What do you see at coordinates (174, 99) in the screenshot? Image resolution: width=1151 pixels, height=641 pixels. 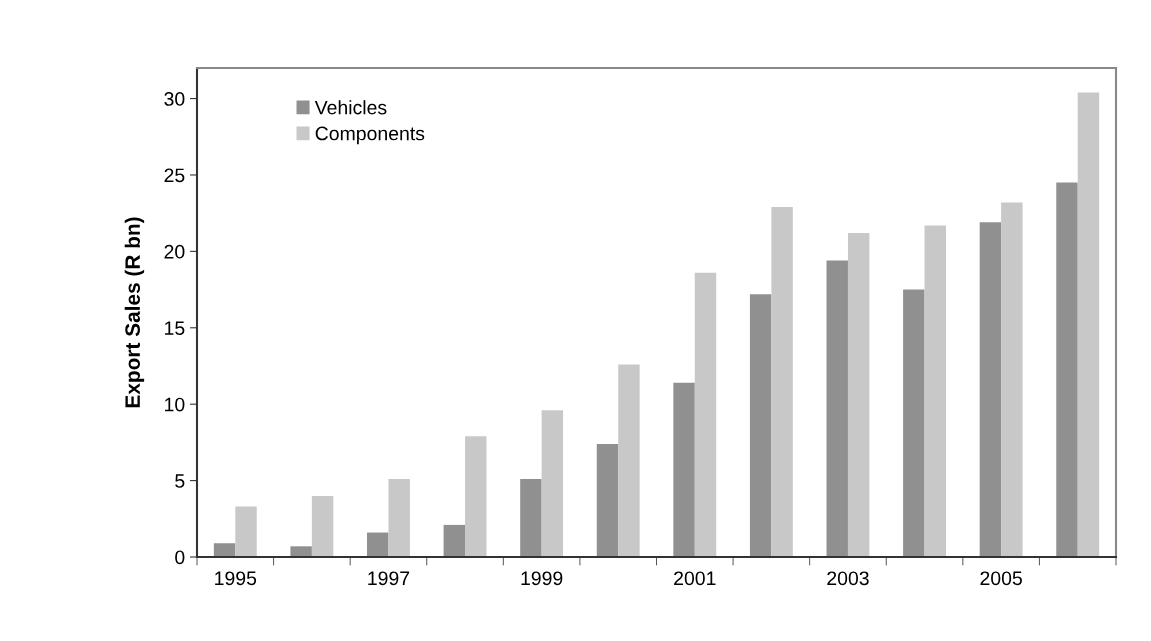 I see `y-tick-label: 30` at bounding box center [174, 99].